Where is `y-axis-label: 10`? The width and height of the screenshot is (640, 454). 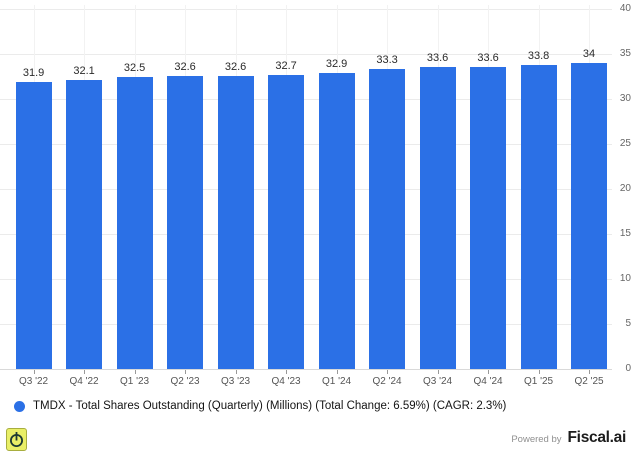
y-axis-label: 10 is located at coordinates (625, 278).